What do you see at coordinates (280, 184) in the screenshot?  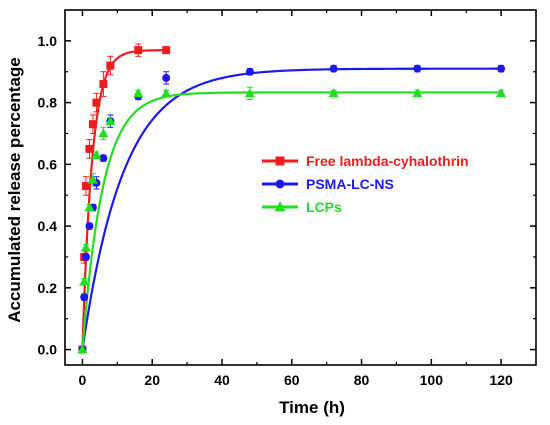 I see `legend-marker-circle` at bounding box center [280, 184].